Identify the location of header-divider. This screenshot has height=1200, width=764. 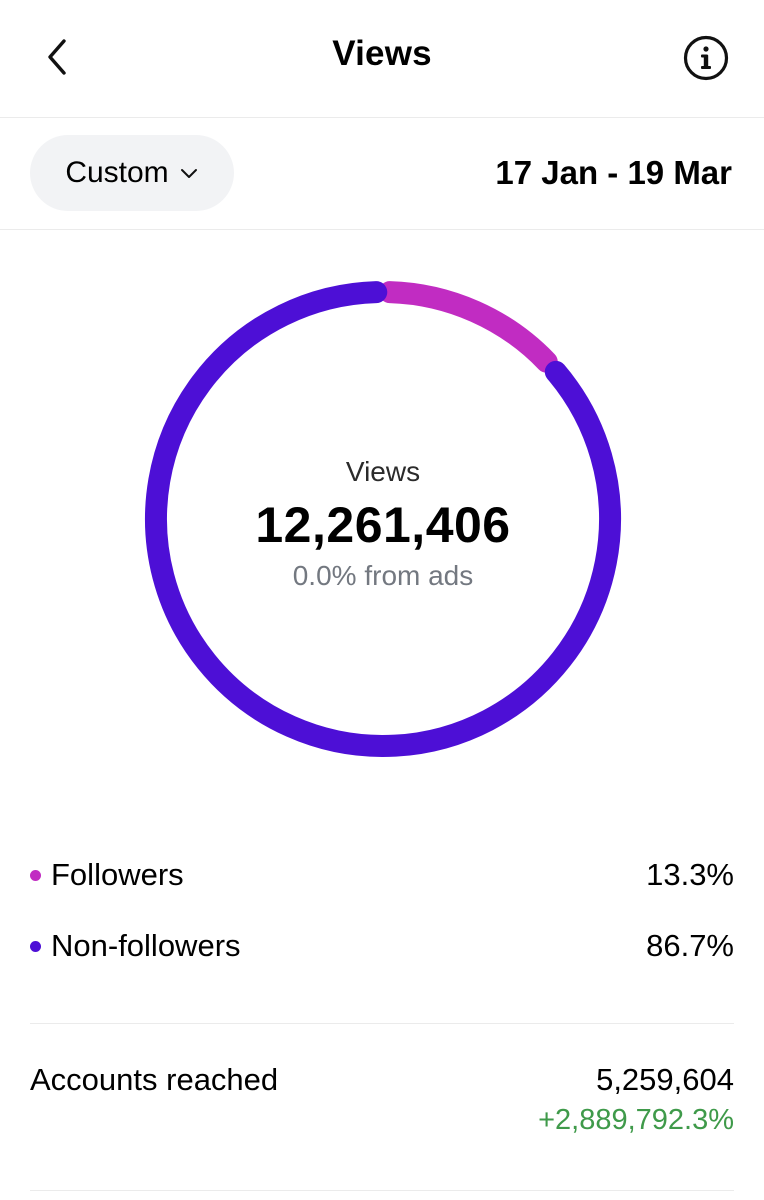
(382, 117).